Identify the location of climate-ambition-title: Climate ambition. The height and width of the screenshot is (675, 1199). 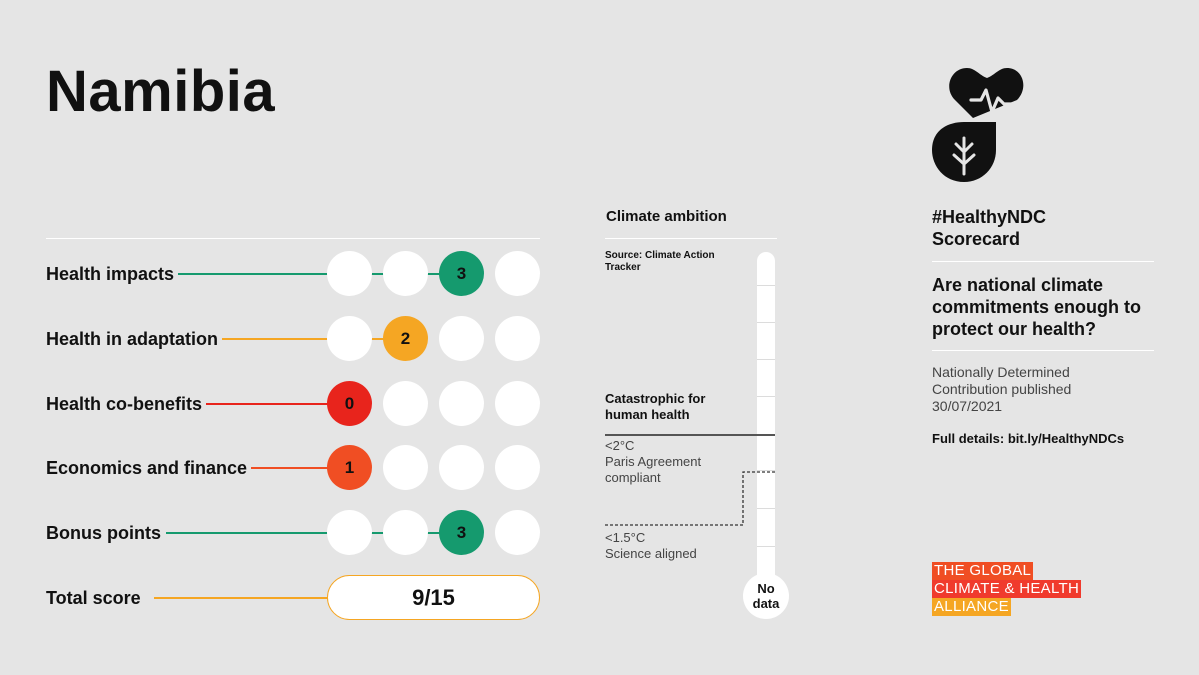
(666, 216).